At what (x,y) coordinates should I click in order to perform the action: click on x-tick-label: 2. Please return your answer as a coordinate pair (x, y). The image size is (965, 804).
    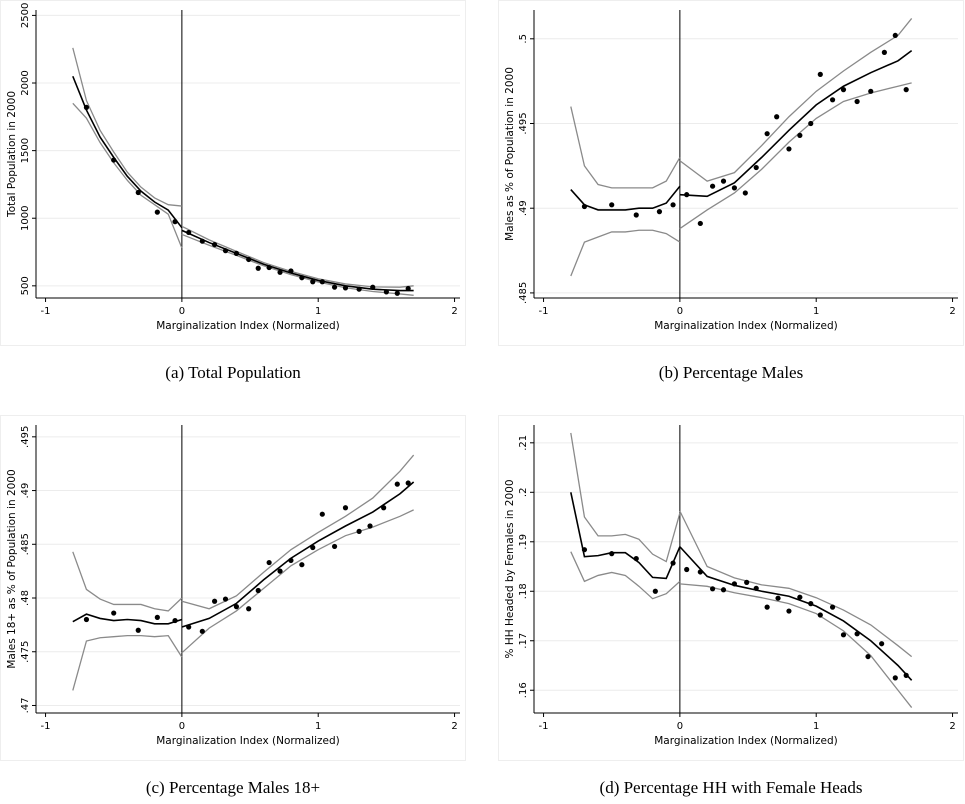
    Looking at the image, I should click on (454, 726).